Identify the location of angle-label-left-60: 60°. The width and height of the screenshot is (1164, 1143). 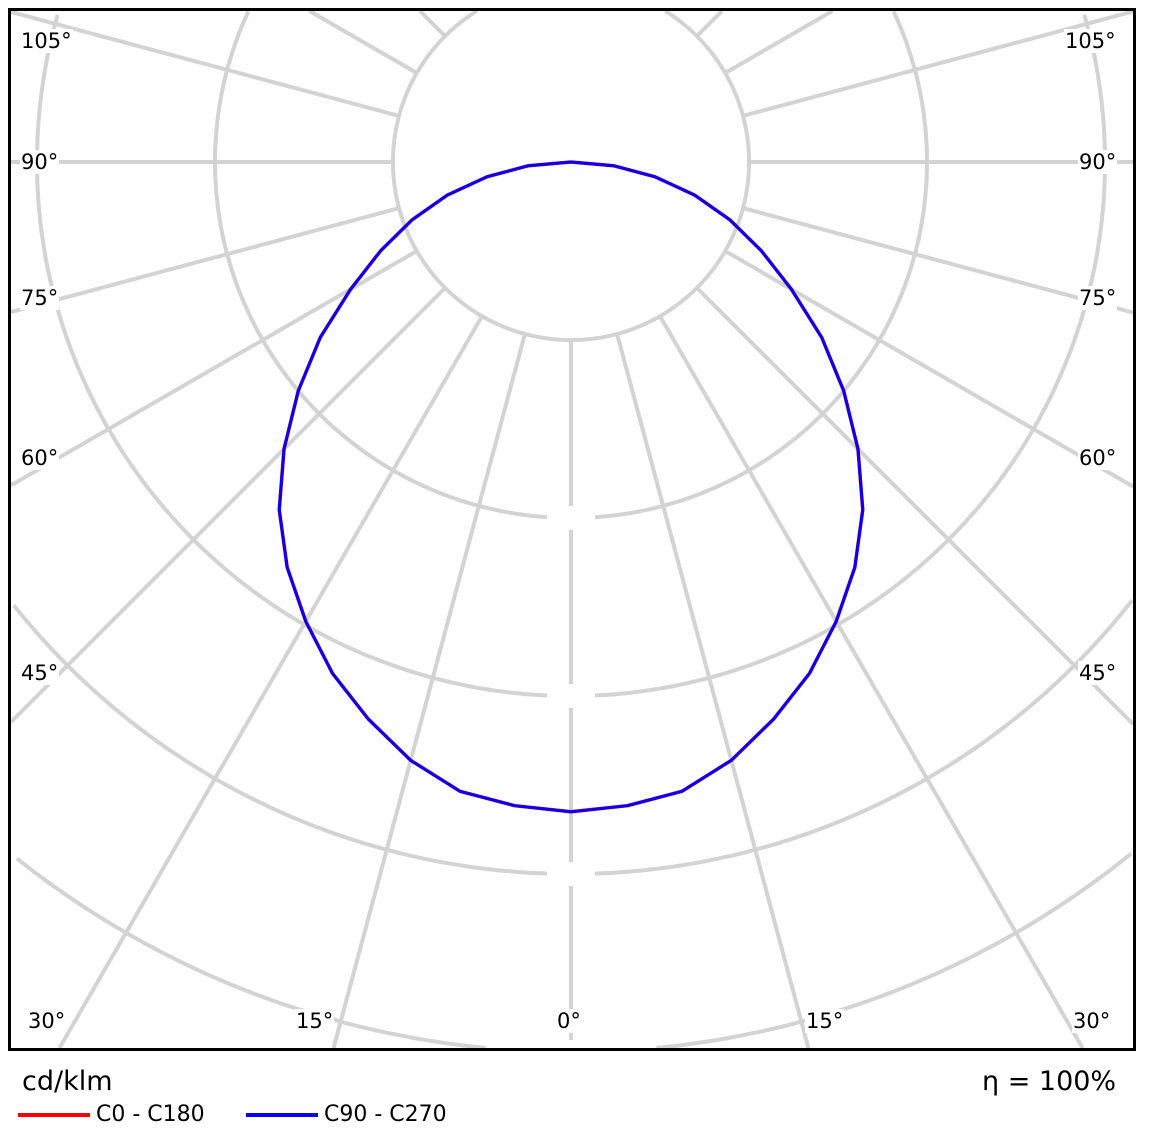
(40, 458).